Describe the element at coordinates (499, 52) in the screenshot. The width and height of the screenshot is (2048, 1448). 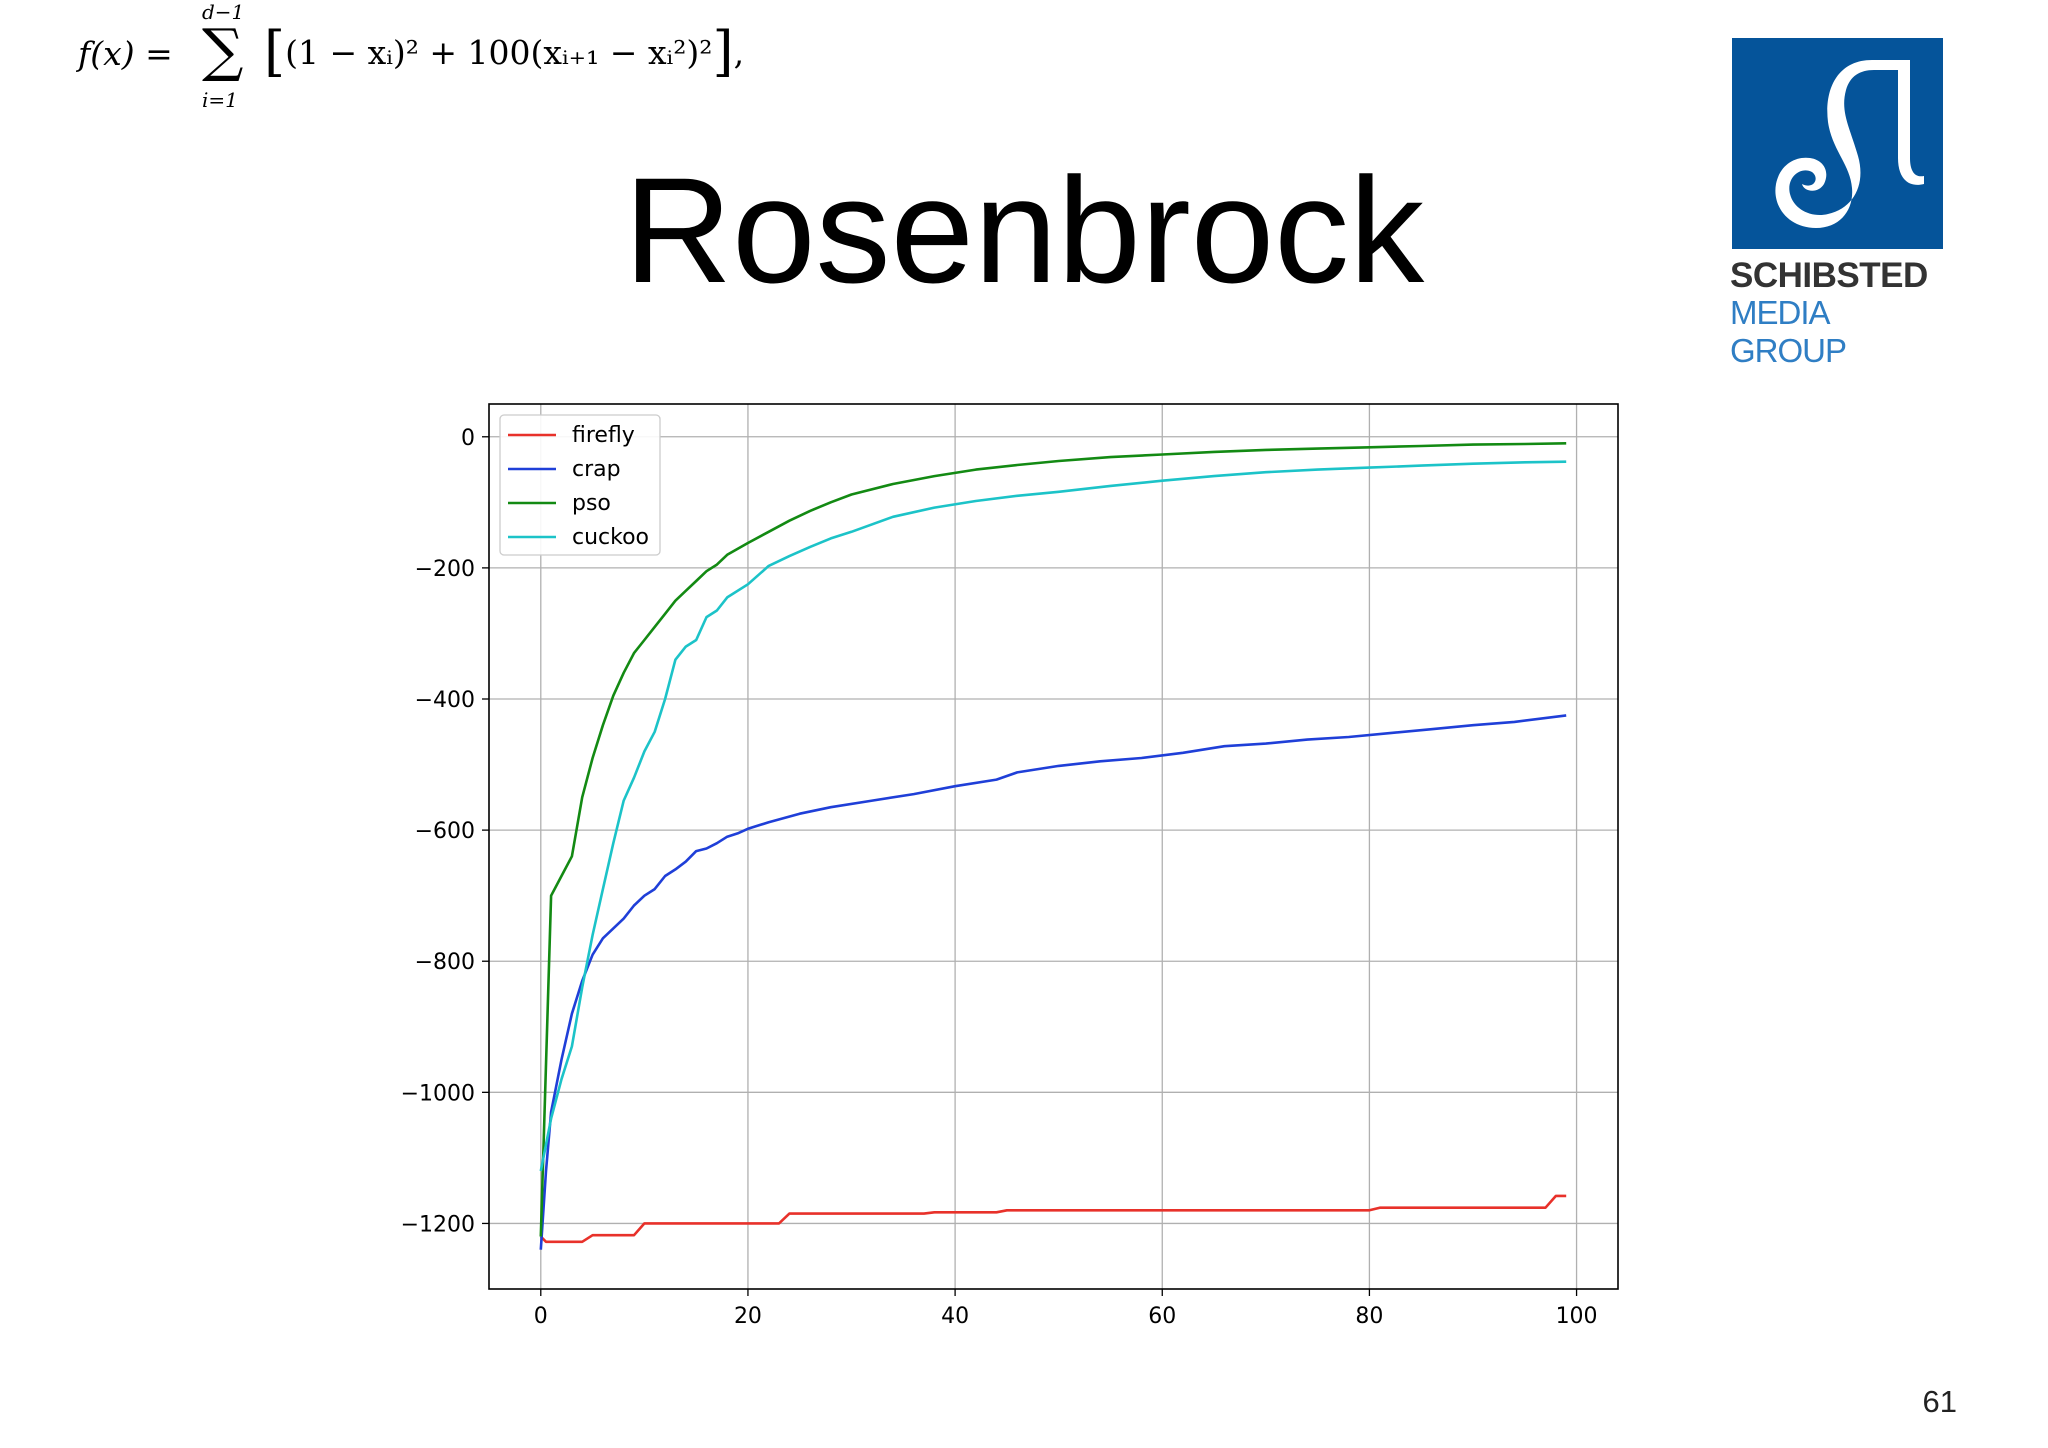
I see `formula-body-text: (1 − xᵢ)² + 100(xᵢ₊₁ − xᵢ²)²` at that location.